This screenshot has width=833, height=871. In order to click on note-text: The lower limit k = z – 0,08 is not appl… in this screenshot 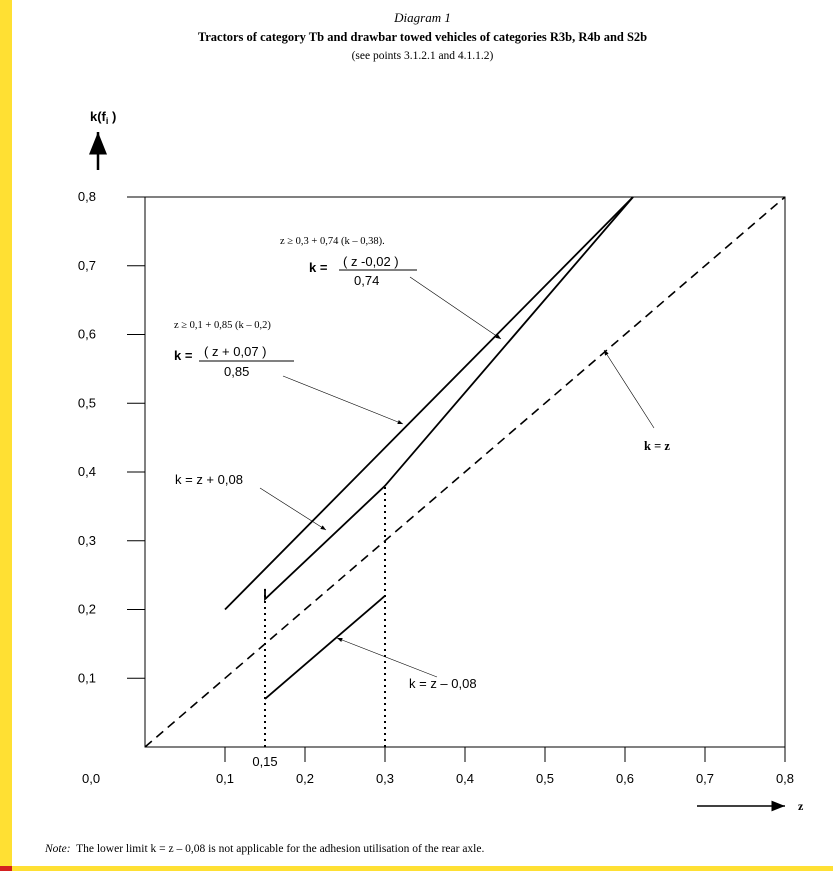, I will do `click(280, 849)`.